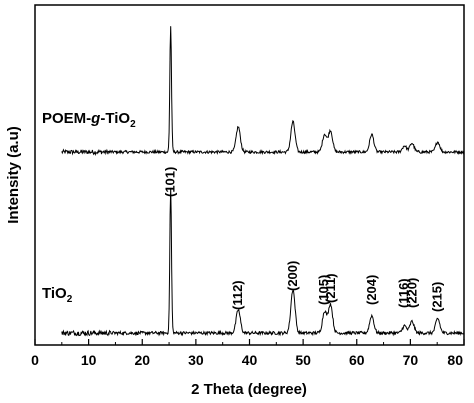  Describe the element at coordinates (66, 118) in the screenshot. I see `series-label-poem-main: POEM-` at that location.